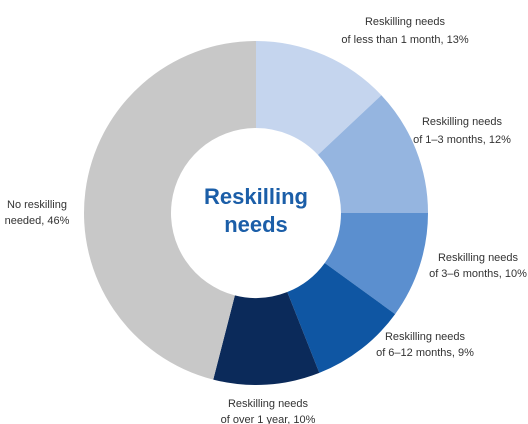 The width and height of the screenshot is (528, 424). What do you see at coordinates (37, 221) in the screenshot?
I see `data-label: needed, 46%` at bounding box center [37, 221].